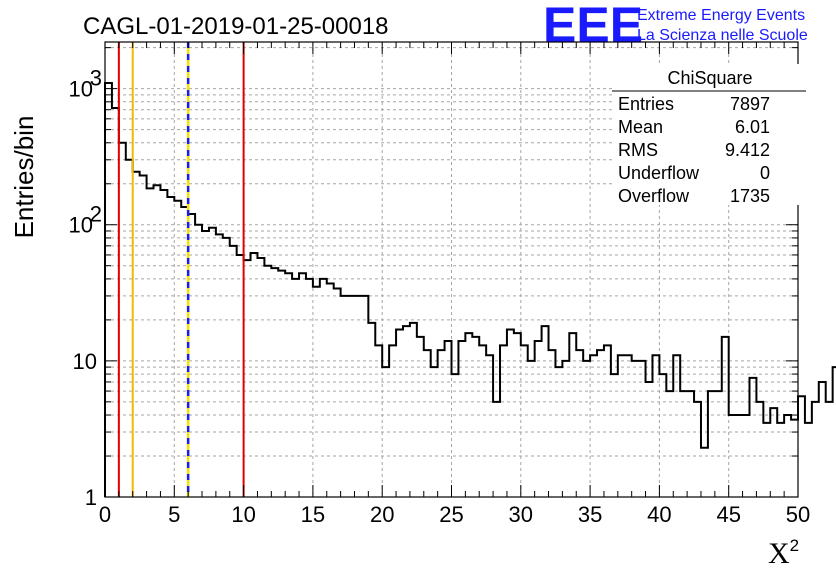 This screenshot has width=836, height=572. What do you see at coordinates (721, 15) in the screenshot?
I see `logo-line-1: Extreme Energy Events` at bounding box center [721, 15].